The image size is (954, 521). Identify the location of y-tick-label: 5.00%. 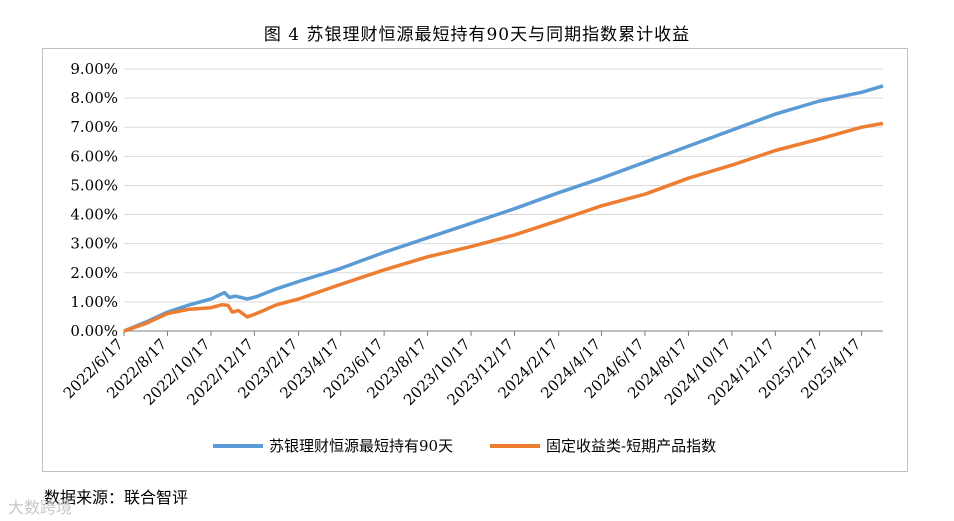
(94, 185).